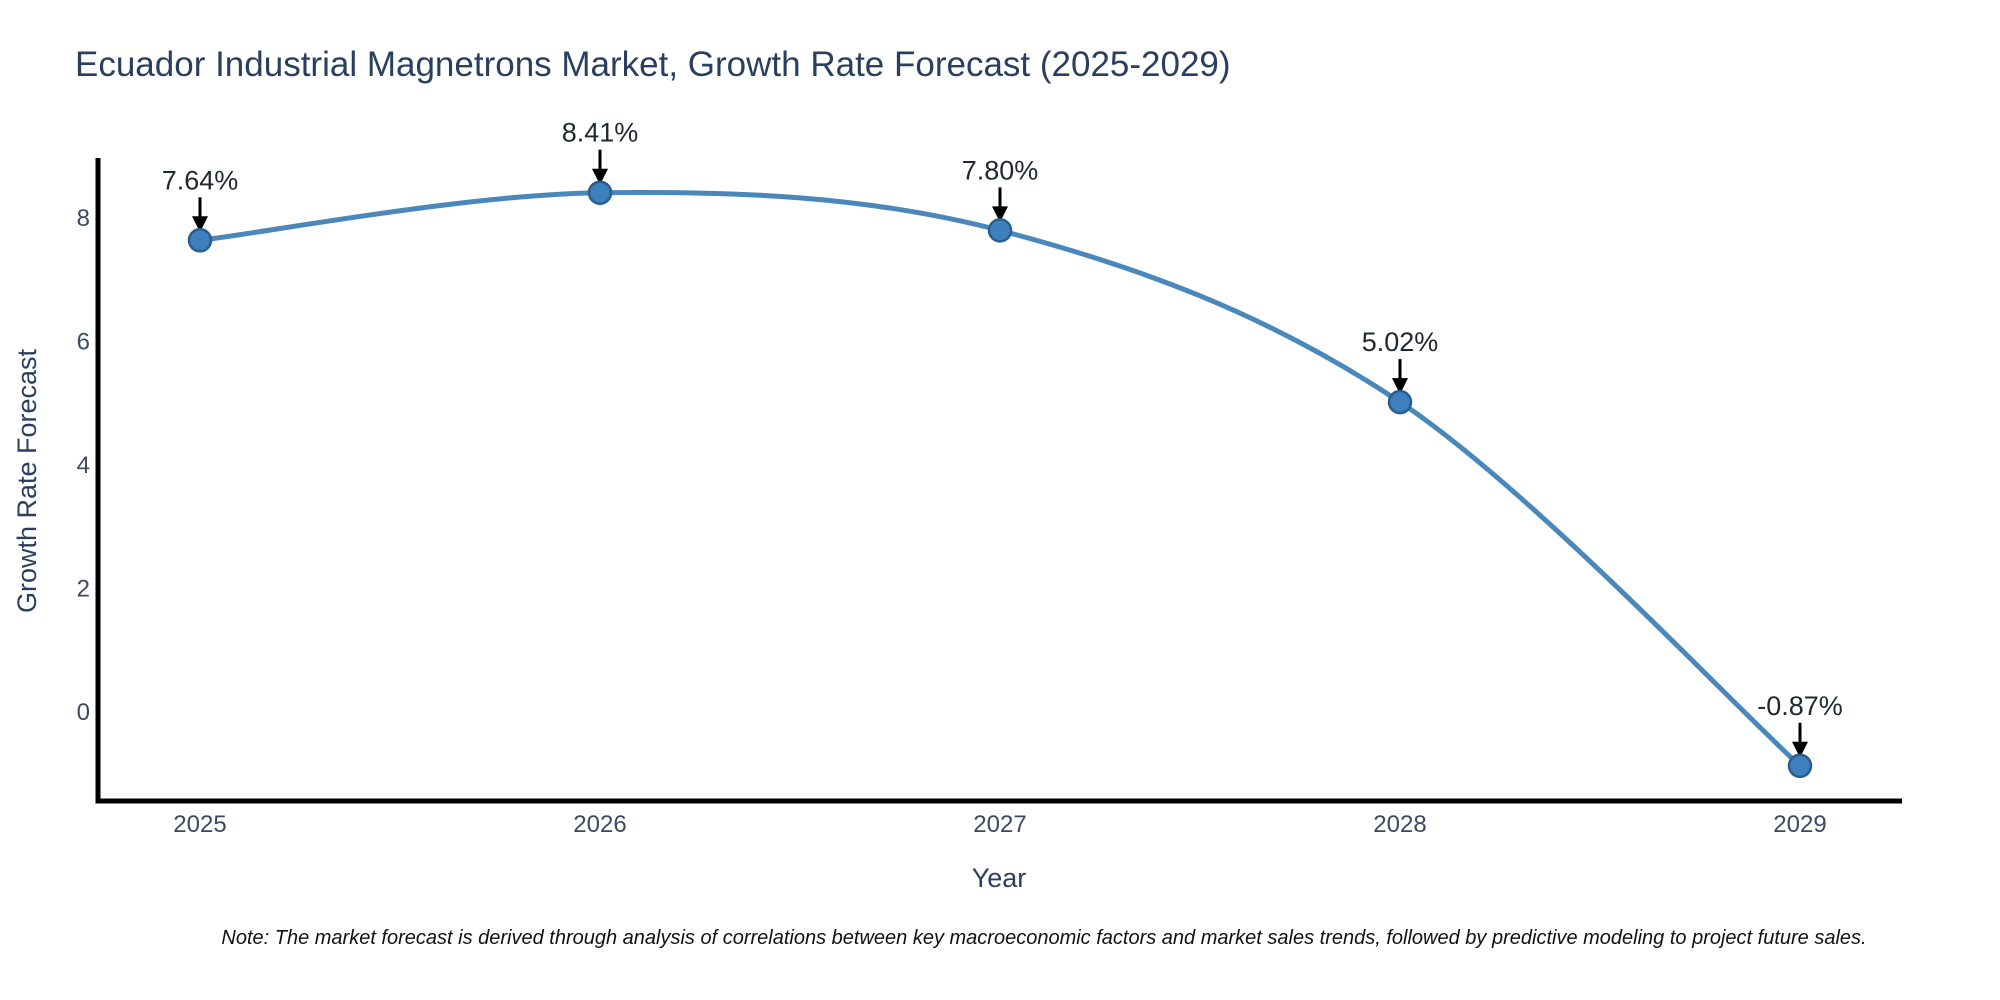  I want to click on y-axis-title: Growth Rate Forecast, so click(27, 480).